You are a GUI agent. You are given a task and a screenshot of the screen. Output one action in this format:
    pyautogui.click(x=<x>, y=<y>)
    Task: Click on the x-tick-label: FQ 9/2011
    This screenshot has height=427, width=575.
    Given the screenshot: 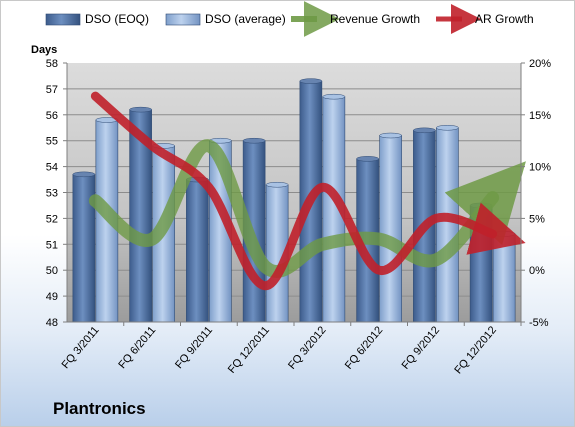 What is the action you would take?
    pyautogui.click(x=194, y=347)
    